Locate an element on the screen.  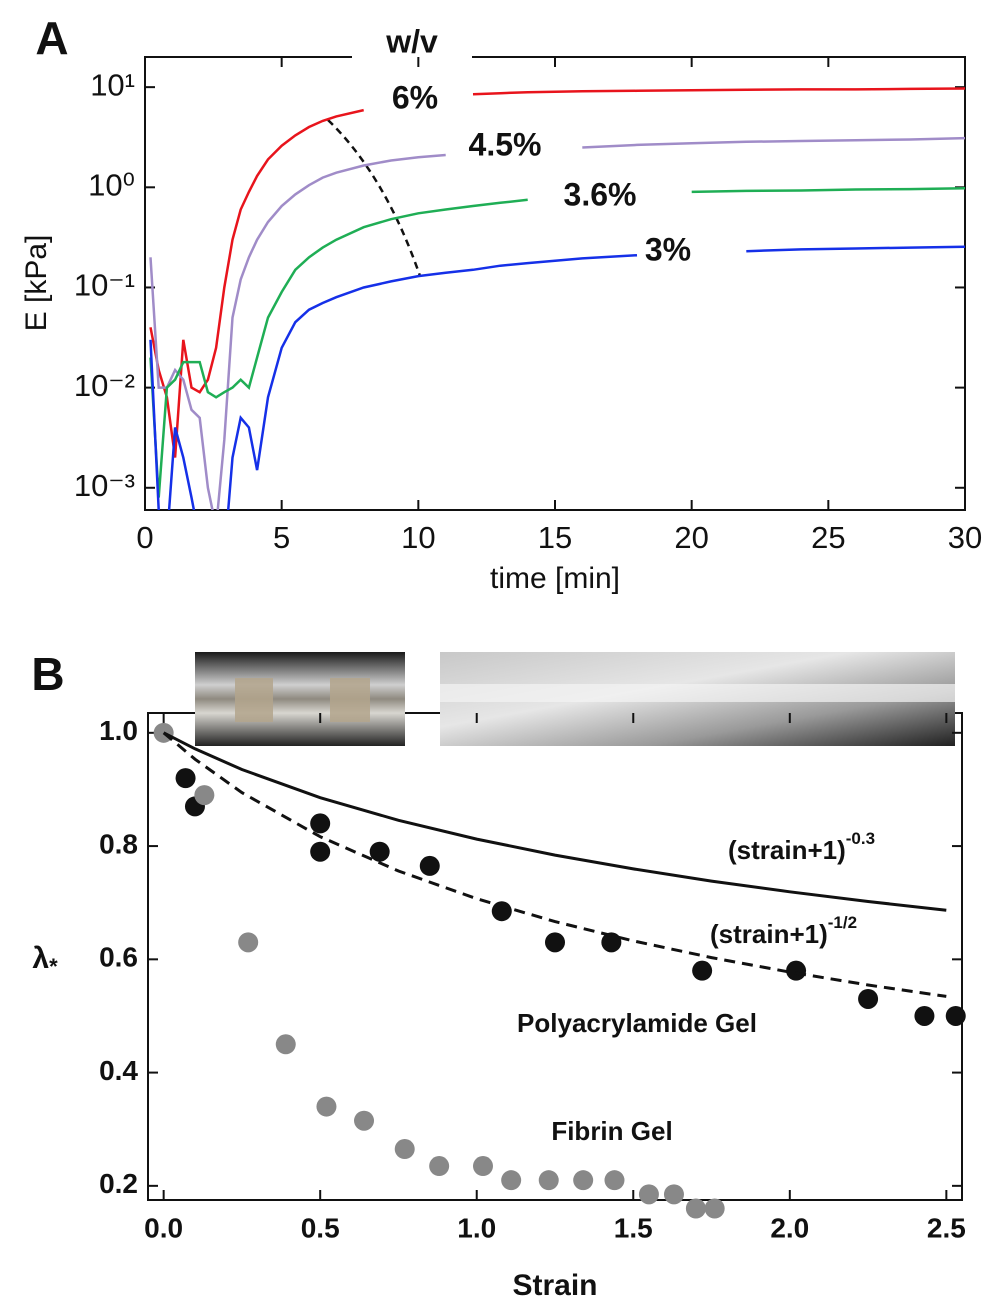
y-axis-label-main: λ is located at coordinates (40, 958).